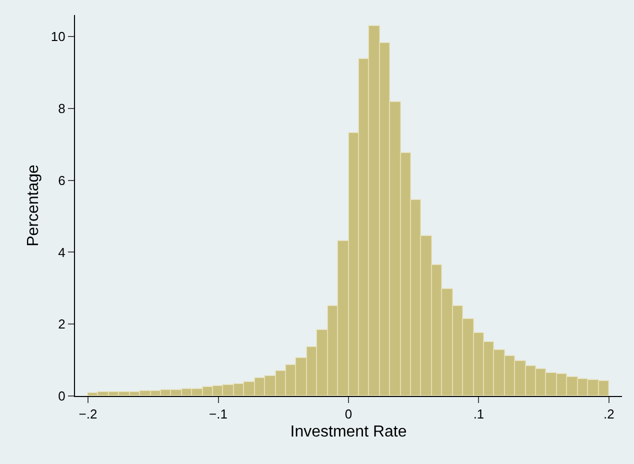 Image resolution: width=634 pixels, height=464 pixels. Describe the element at coordinates (348, 414) in the screenshot. I see `x-tick-label: 0` at that location.